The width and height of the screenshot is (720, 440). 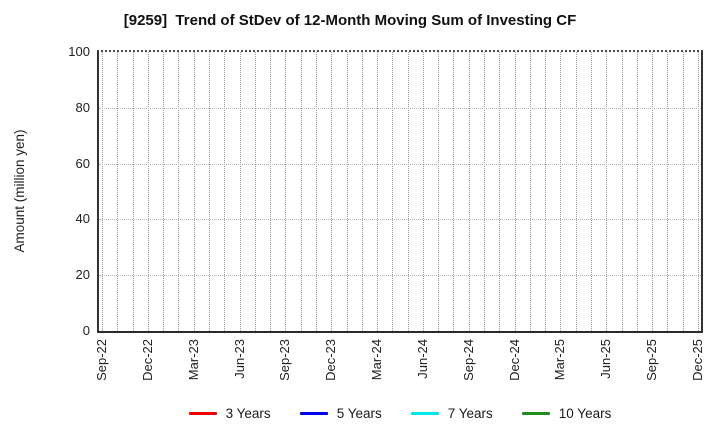 I want to click on x-tick-label: Dec-24, so click(x=514, y=360).